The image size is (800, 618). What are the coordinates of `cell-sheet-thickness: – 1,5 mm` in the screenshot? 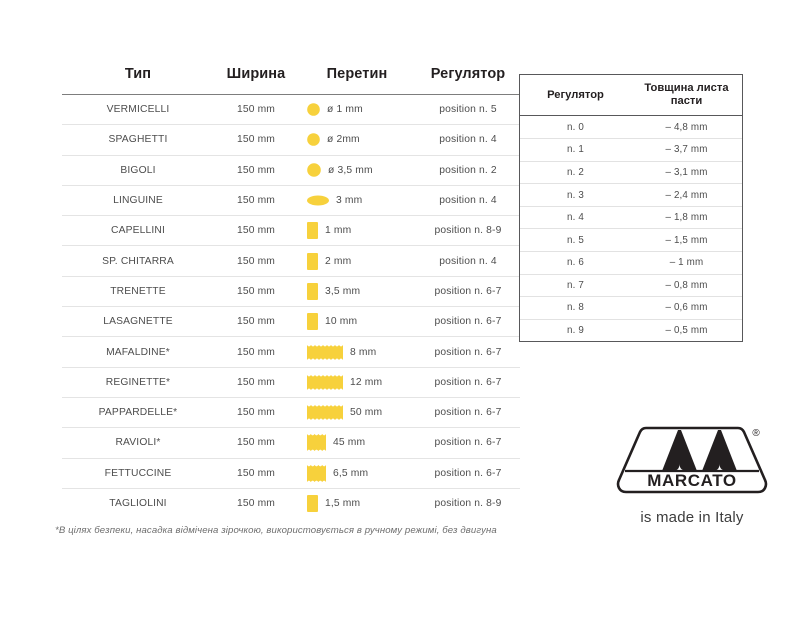 It's located at (686, 240).